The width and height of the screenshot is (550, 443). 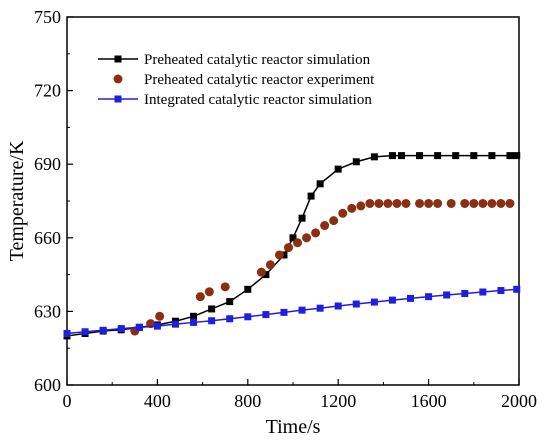 I want to click on y-tick-label: 720, so click(x=47, y=91).